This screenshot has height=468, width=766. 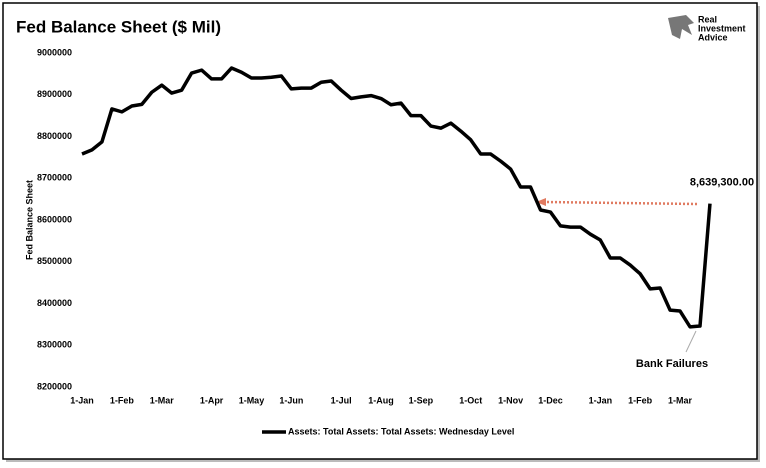 I want to click on y-tick-label: 8700000, so click(x=54, y=178).